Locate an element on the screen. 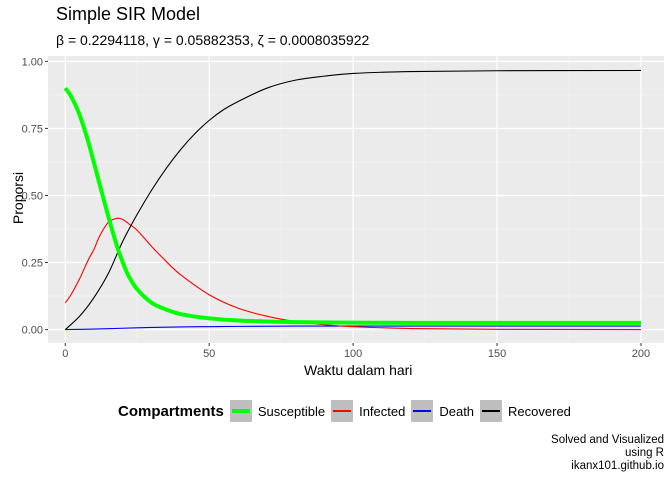  legend-item-death: Death is located at coordinates (442, 411).